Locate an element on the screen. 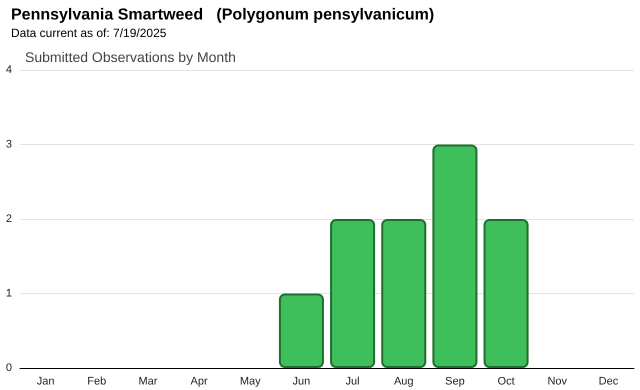  x-tick-label: Mar is located at coordinates (148, 382).